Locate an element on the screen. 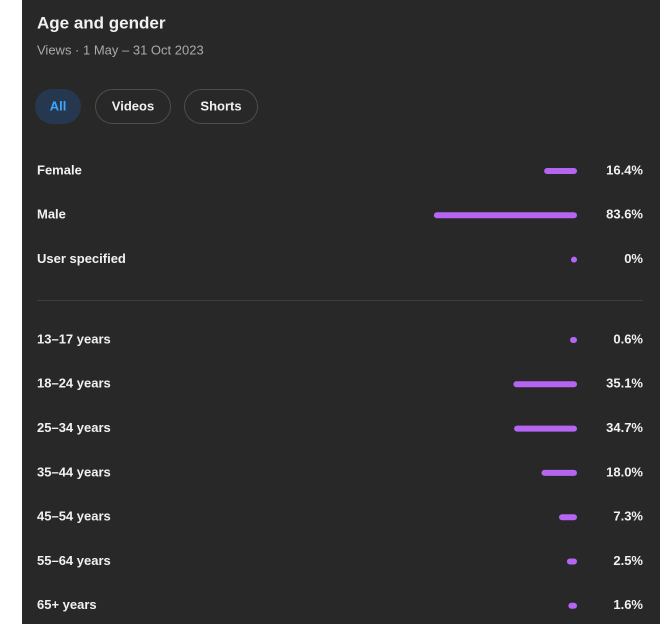 The image size is (668, 624). card-subtitle: Views · 1 May – 31 Oct 2023 is located at coordinates (120, 49).